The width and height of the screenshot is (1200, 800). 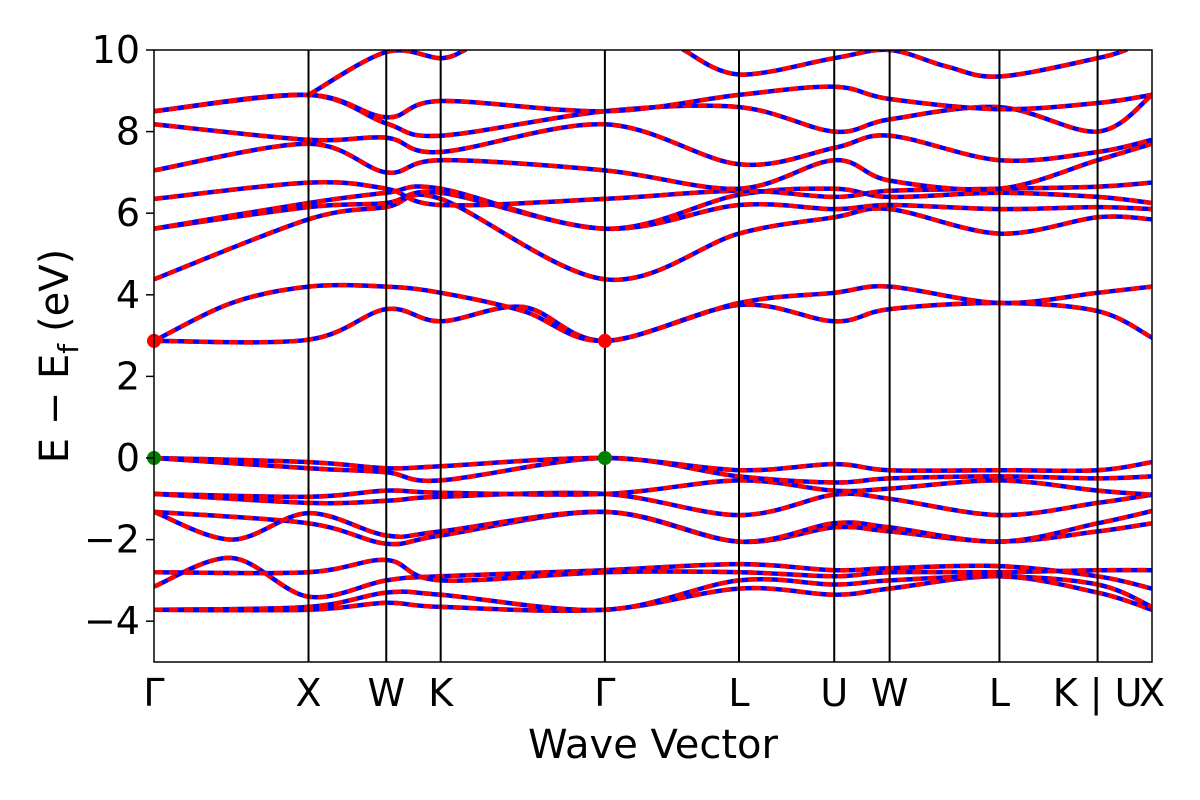 I want to click on x-tick-label-11: X, so click(x=1152, y=693).